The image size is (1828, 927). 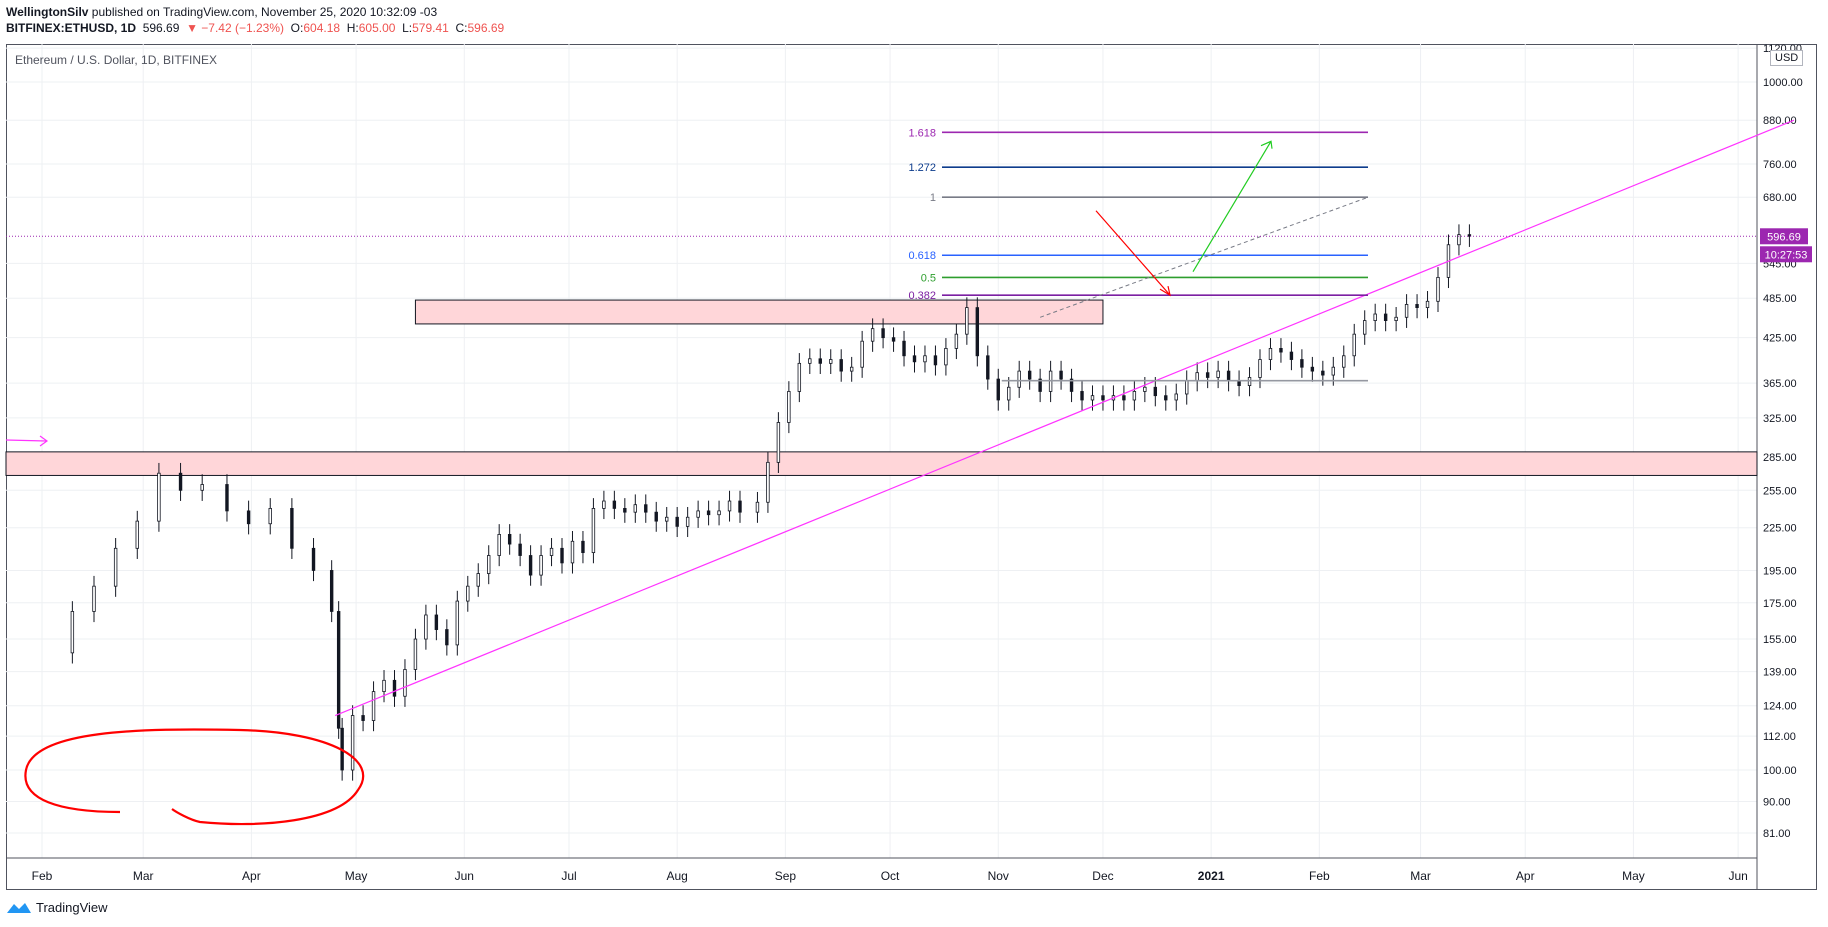 I want to click on low-label: L:, so click(x=407, y=28).